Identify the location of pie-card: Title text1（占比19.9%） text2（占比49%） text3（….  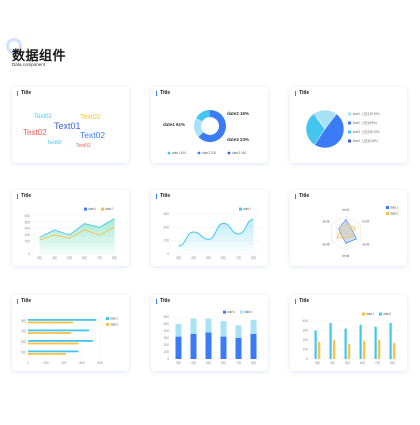
(348, 125).